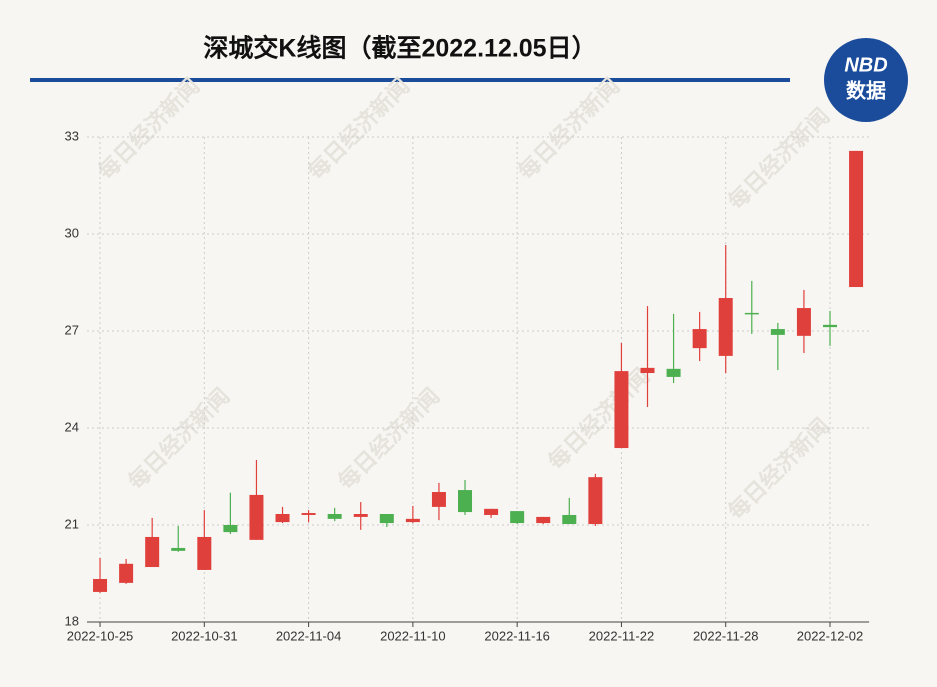 This screenshot has height=687, width=937. Describe the element at coordinates (413, 635) in the screenshot. I see `x-tick-label: 2022-11-10` at that location.